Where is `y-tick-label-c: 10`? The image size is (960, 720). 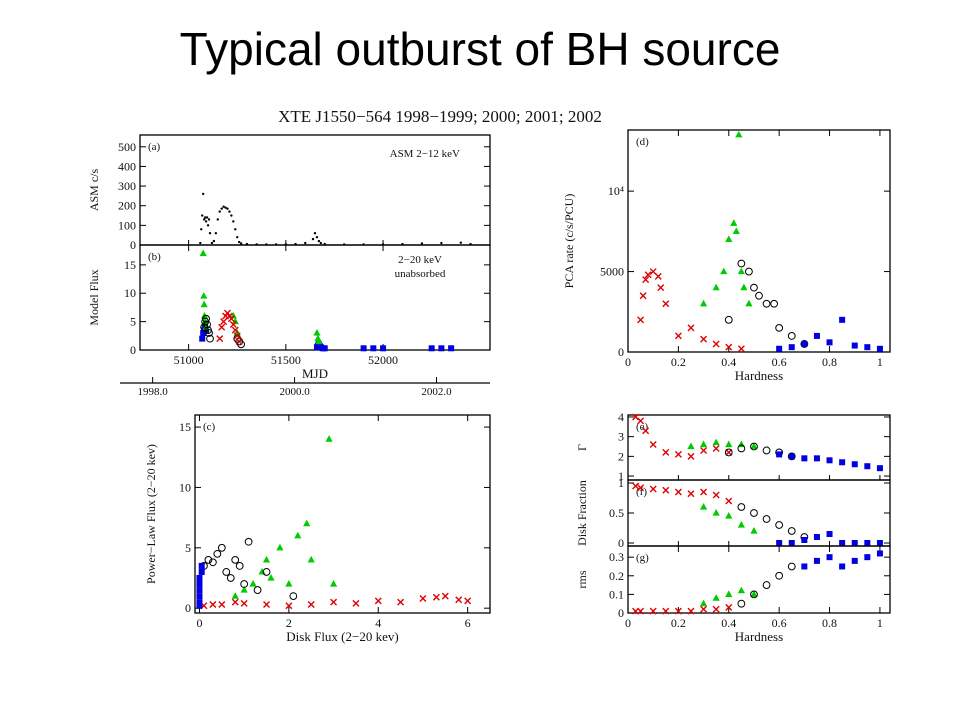
y-tick-label-c: 10 is located at coordinates (185, 487).